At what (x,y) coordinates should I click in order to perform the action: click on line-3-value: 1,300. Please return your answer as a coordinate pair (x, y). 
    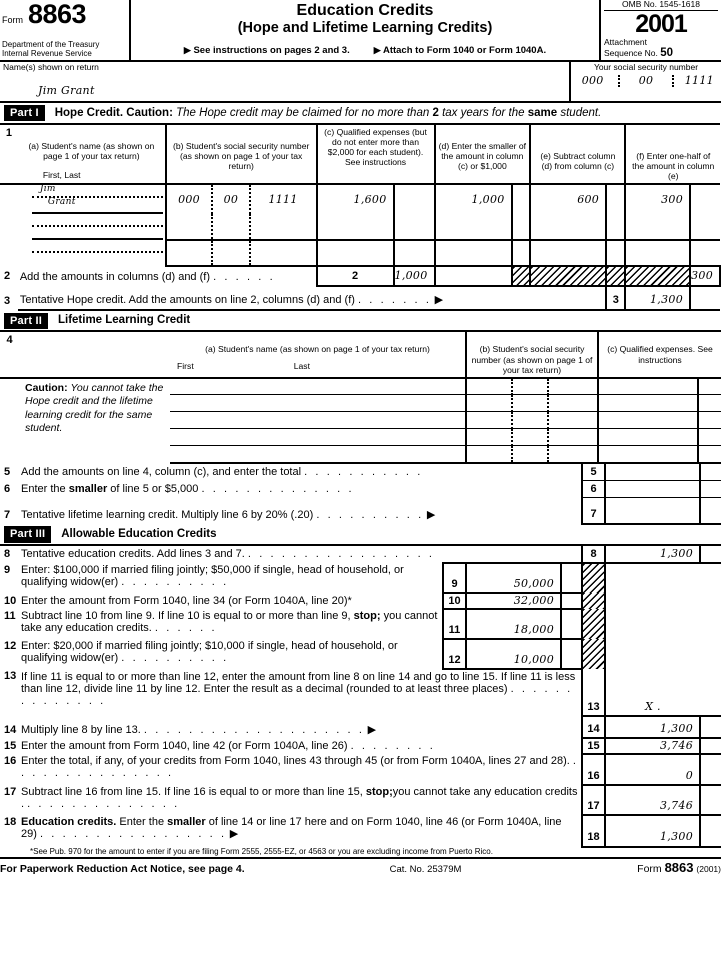
    Looking at the image, I should click on (657, 299).